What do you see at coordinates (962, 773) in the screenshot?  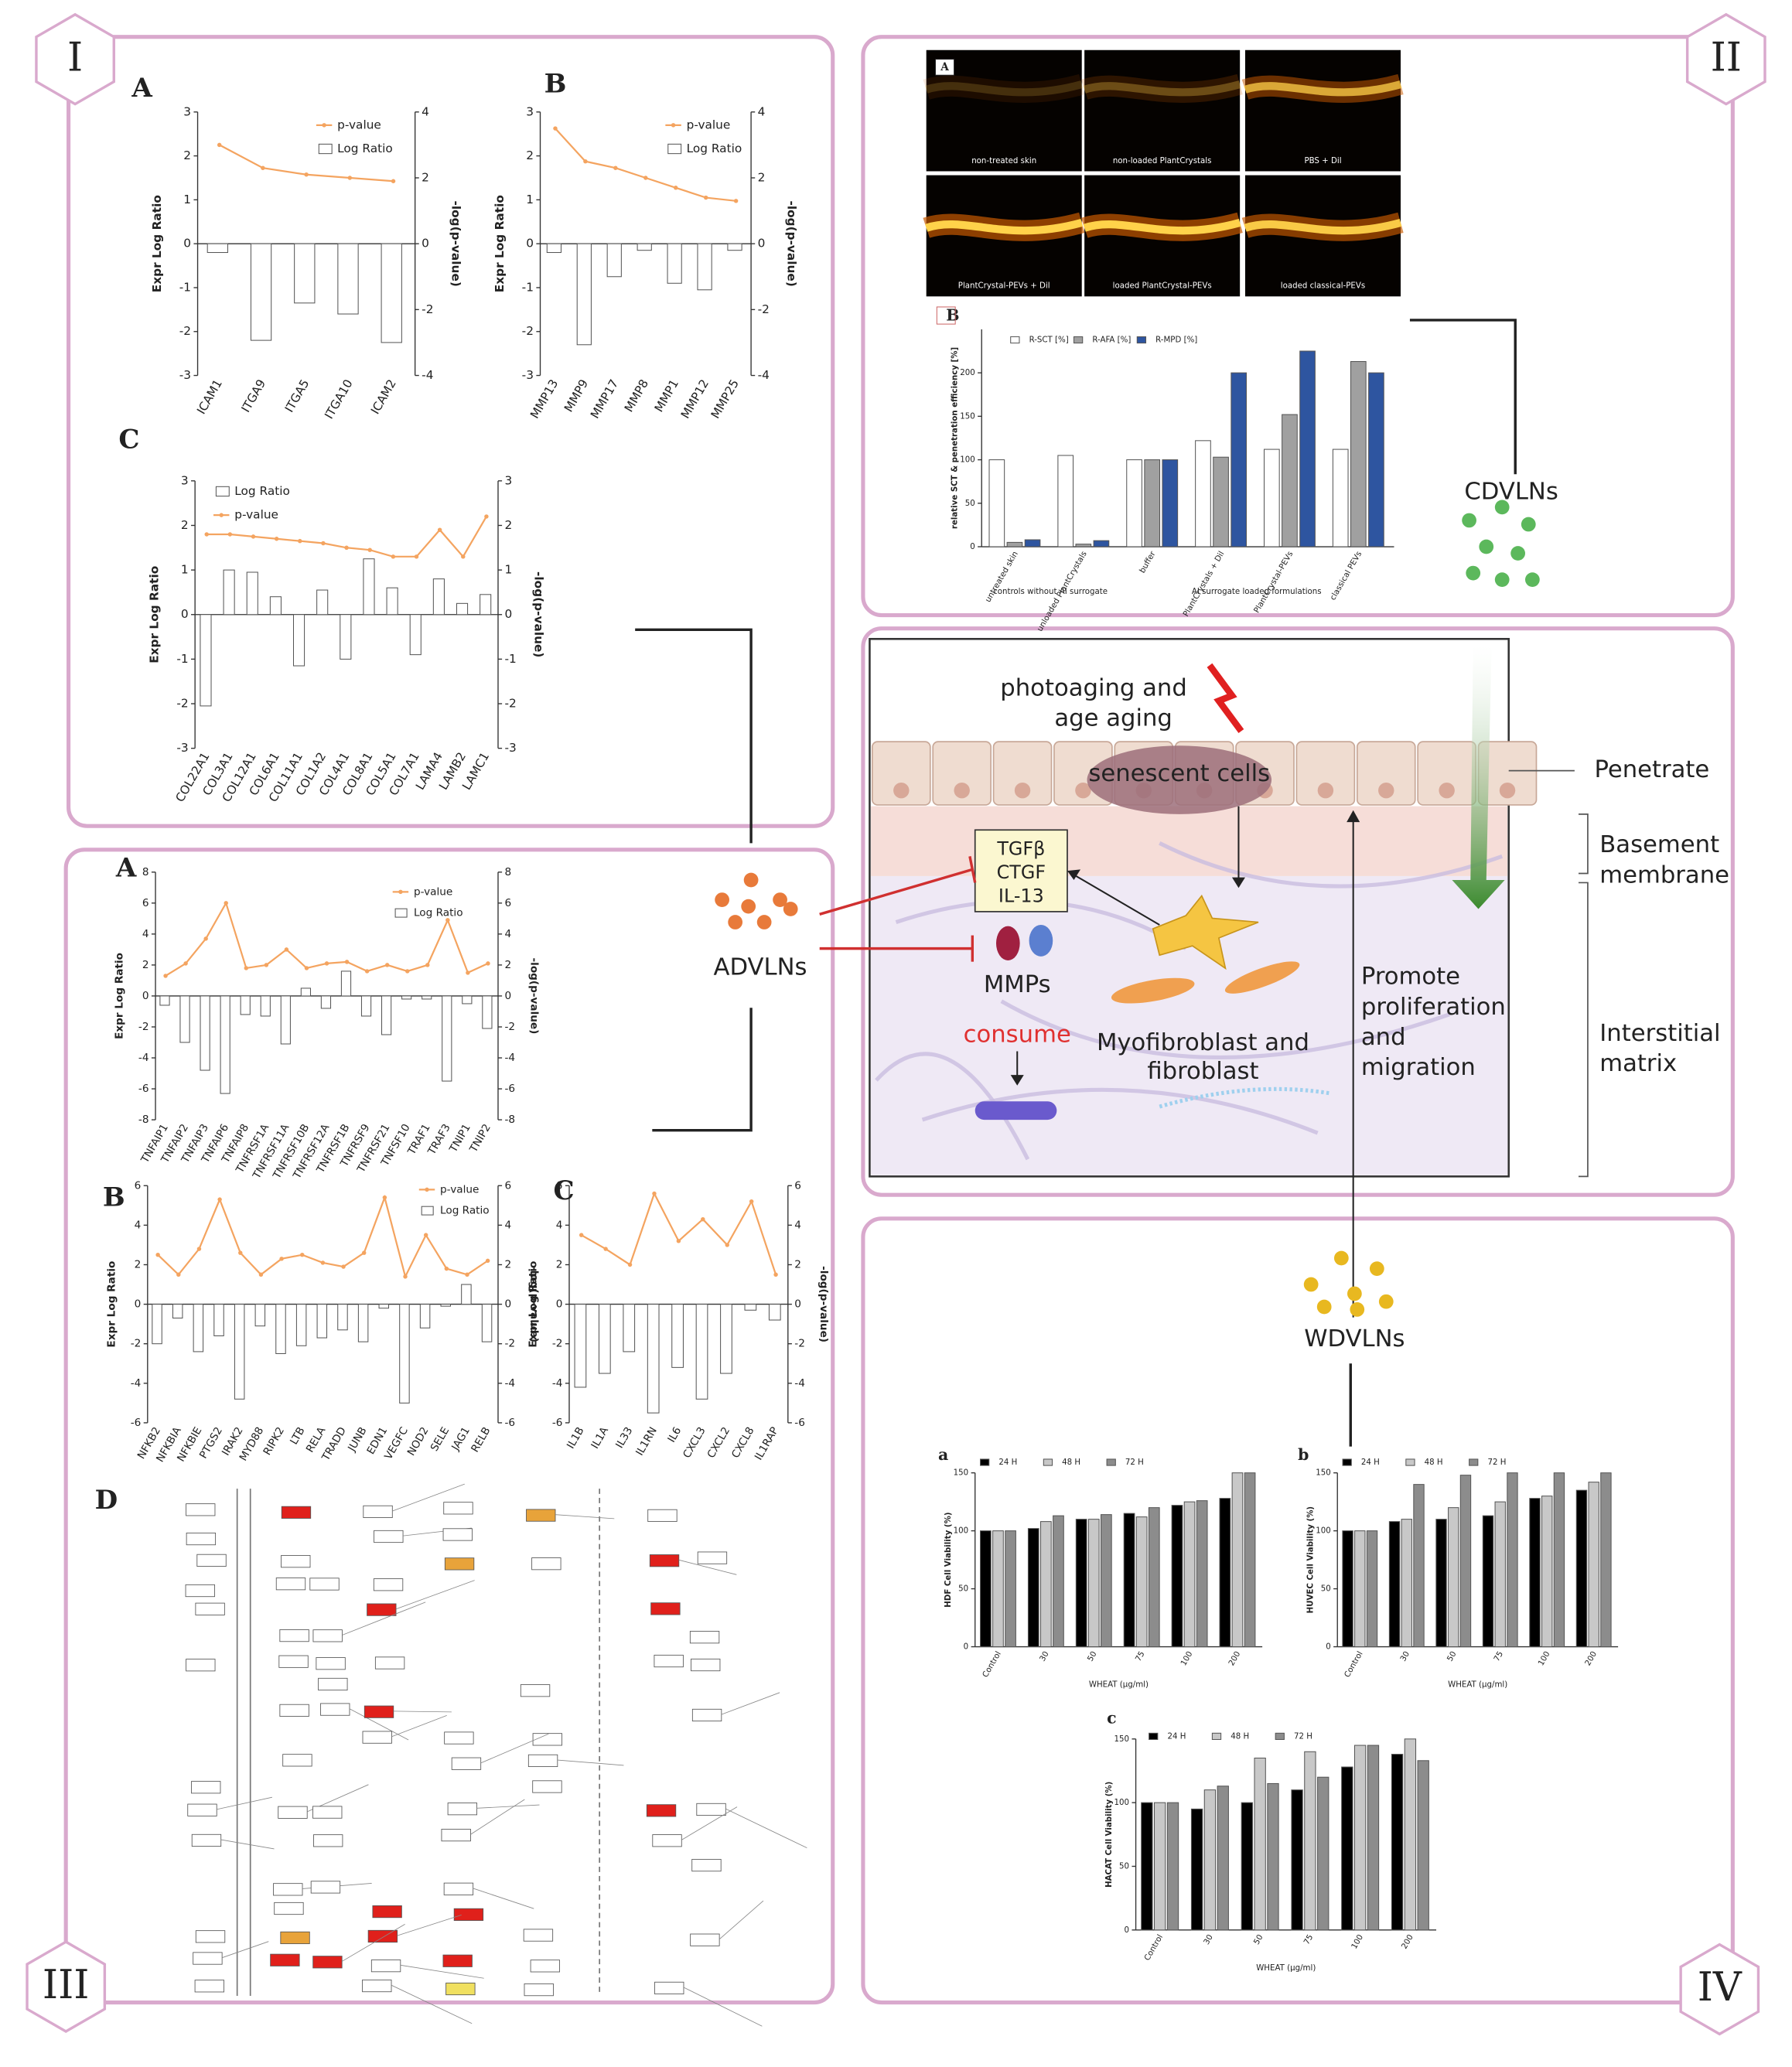 I see `epidermal-cell` at bounding box center [962, 773].